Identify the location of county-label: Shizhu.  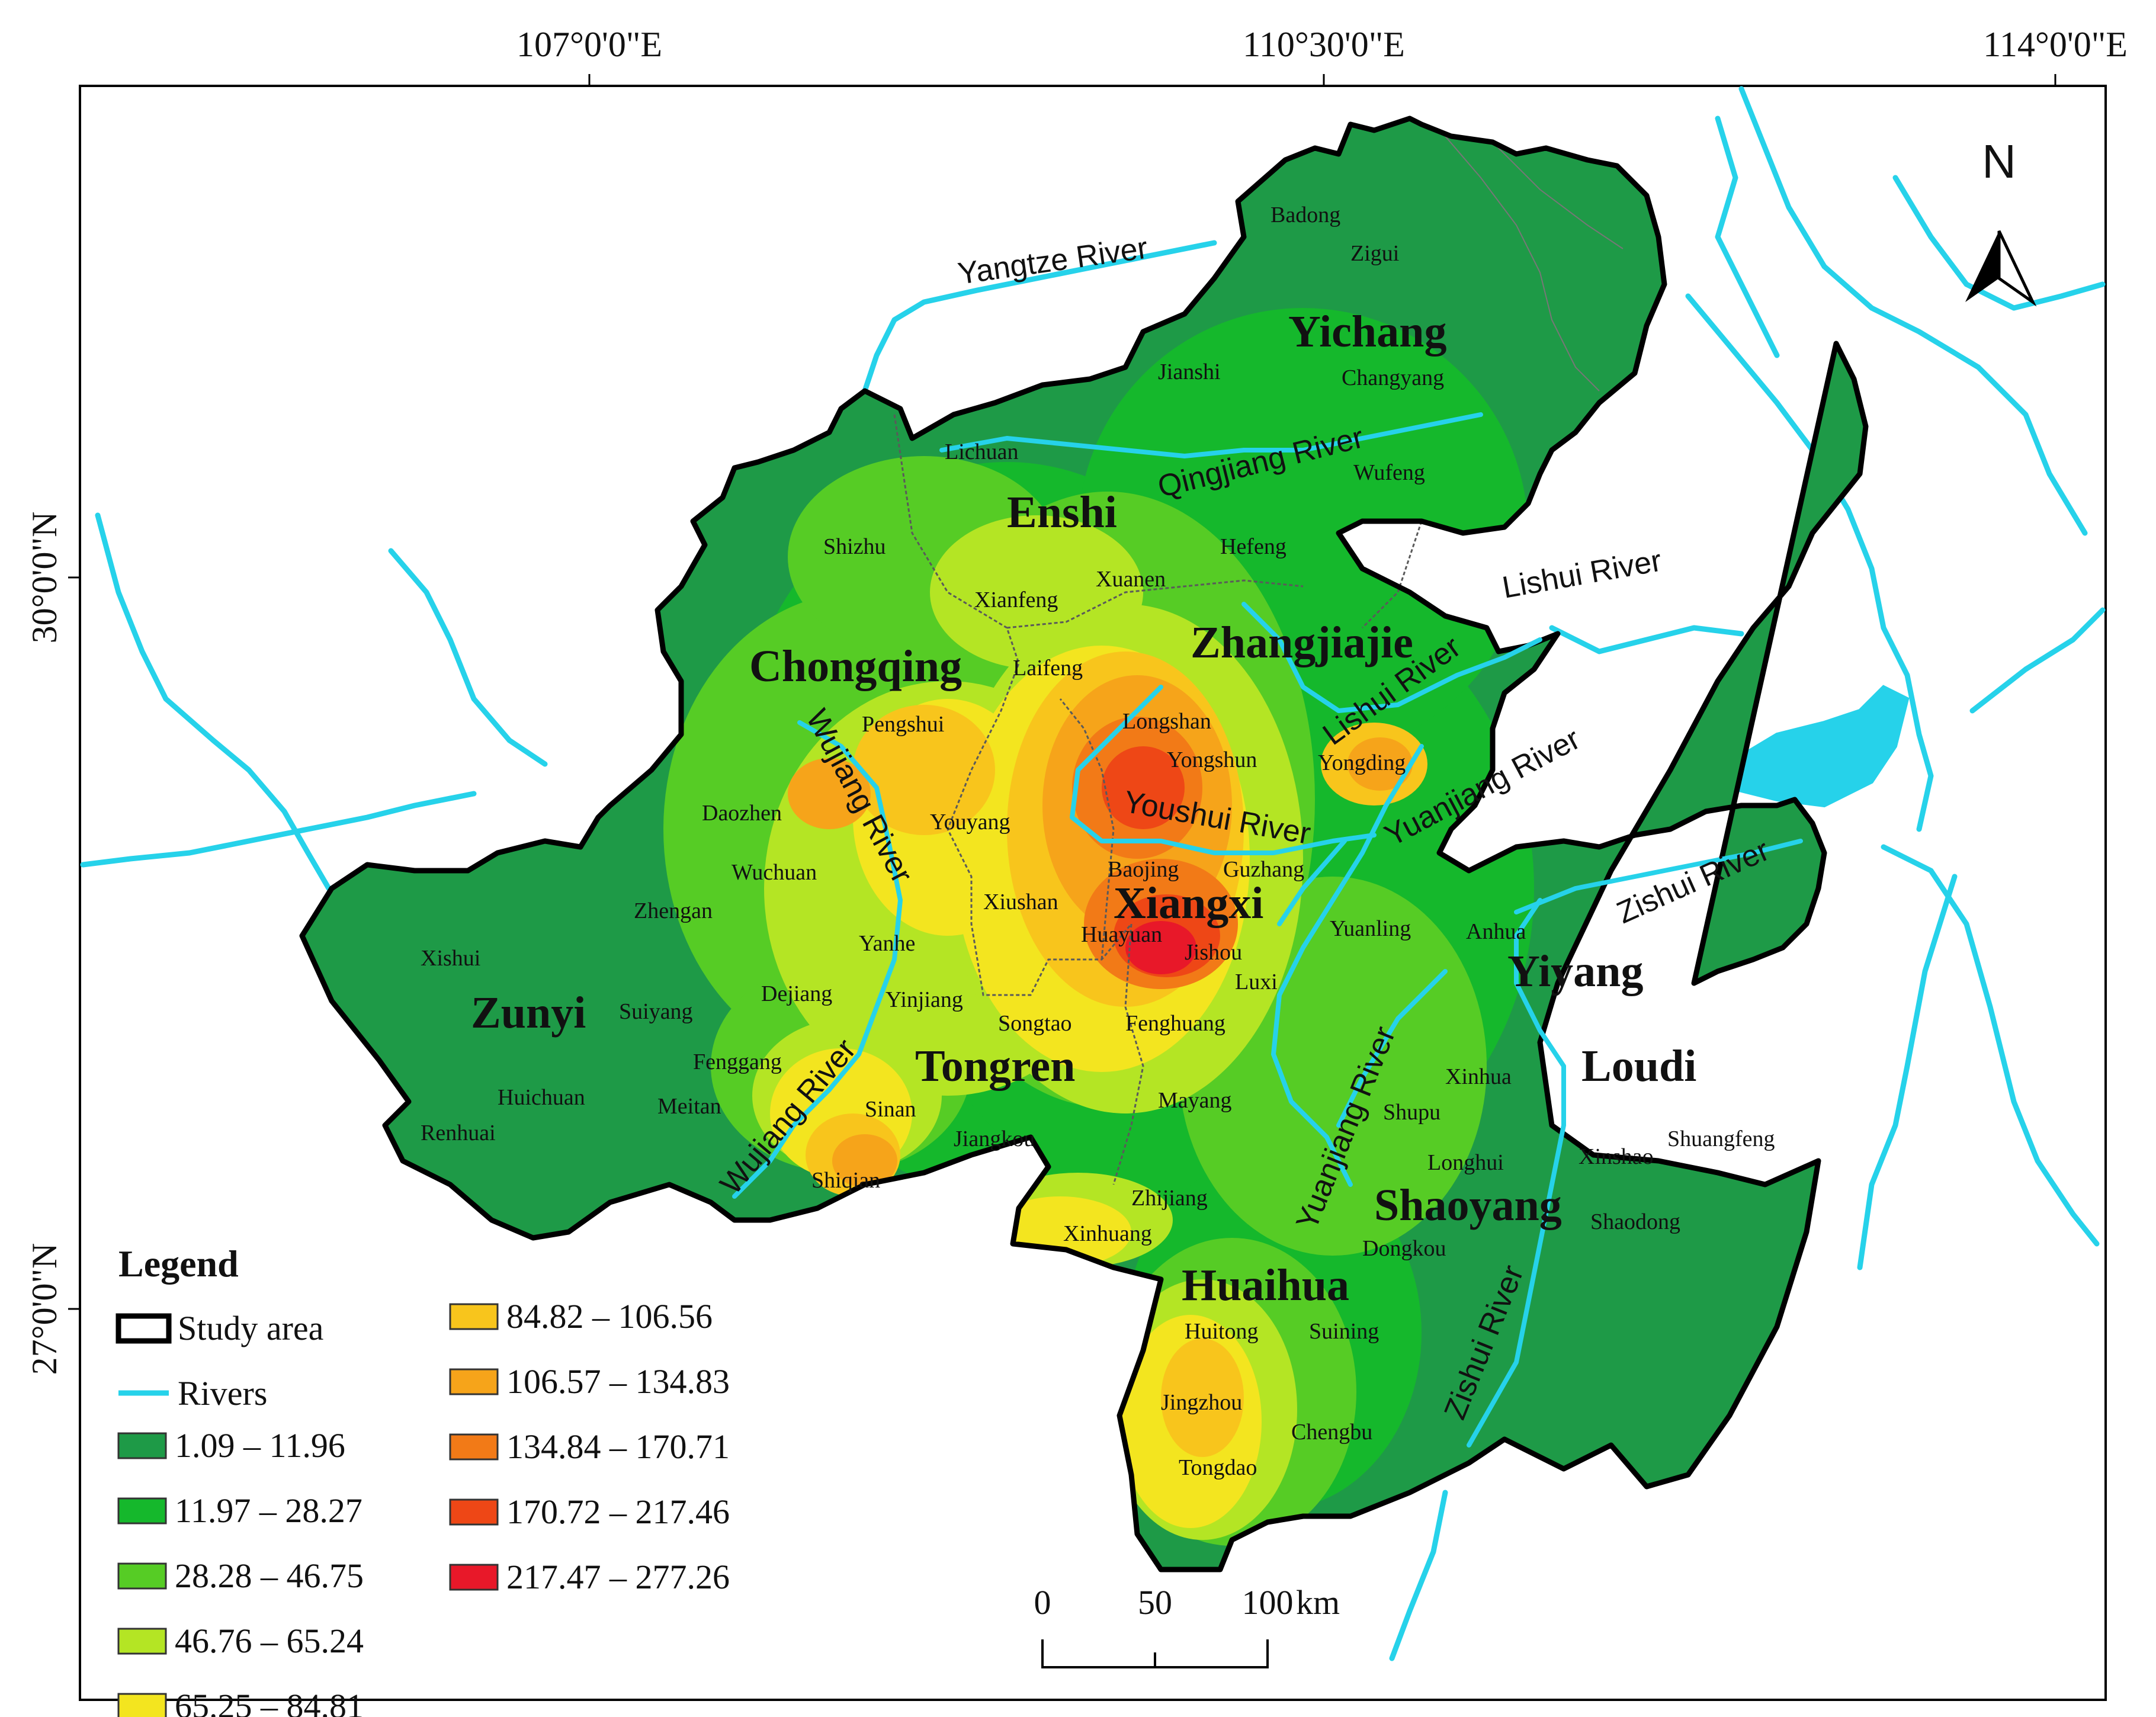
(854, 546).